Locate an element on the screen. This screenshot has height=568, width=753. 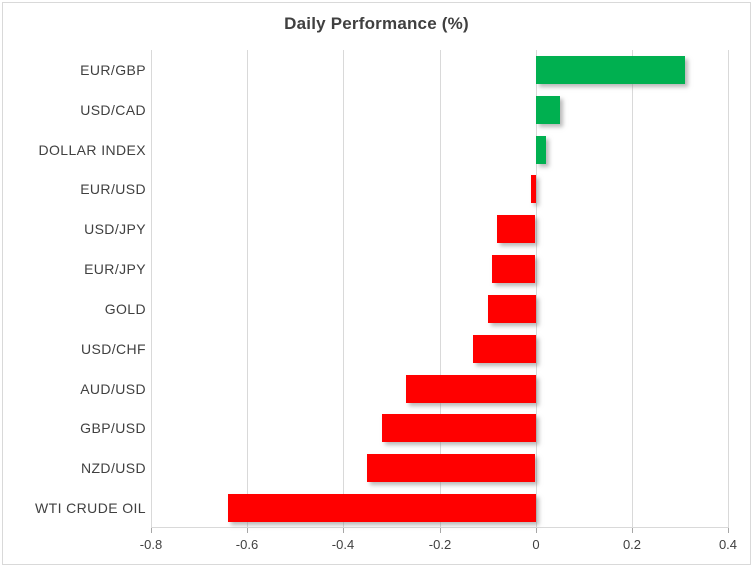
bar-usd-cad is located at coordinates (548, 110).